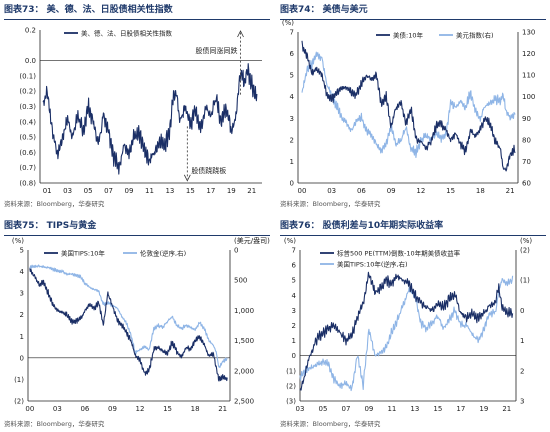 The image size is (550, 432). Describe the element at coordinates (27, 122) in the screenshot. I see `y-tick-label: (0.4)` at that location.